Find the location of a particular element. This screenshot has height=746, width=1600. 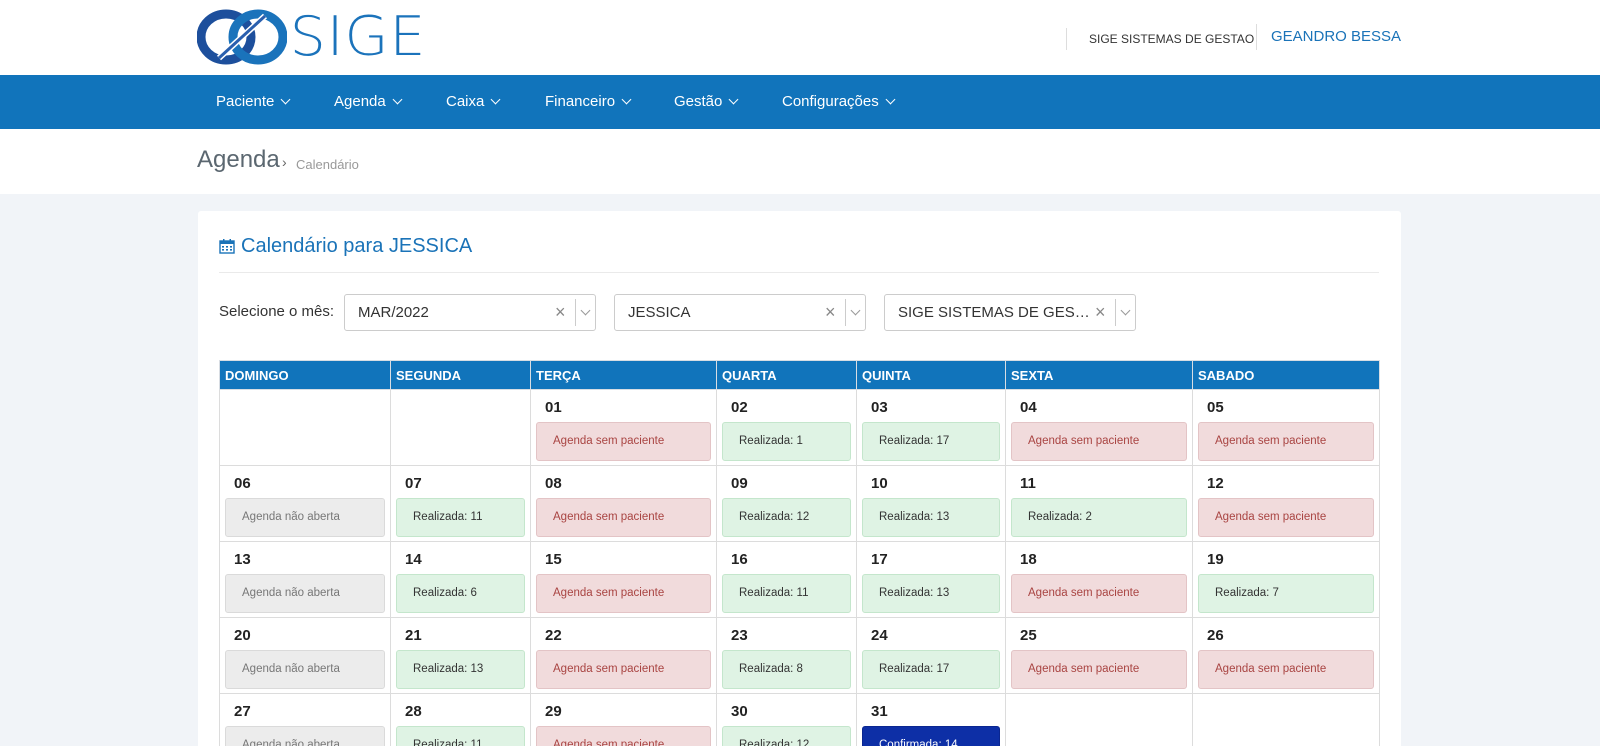

day-status-badge: Realizada: 7 is located at coordinates (1286, 593).